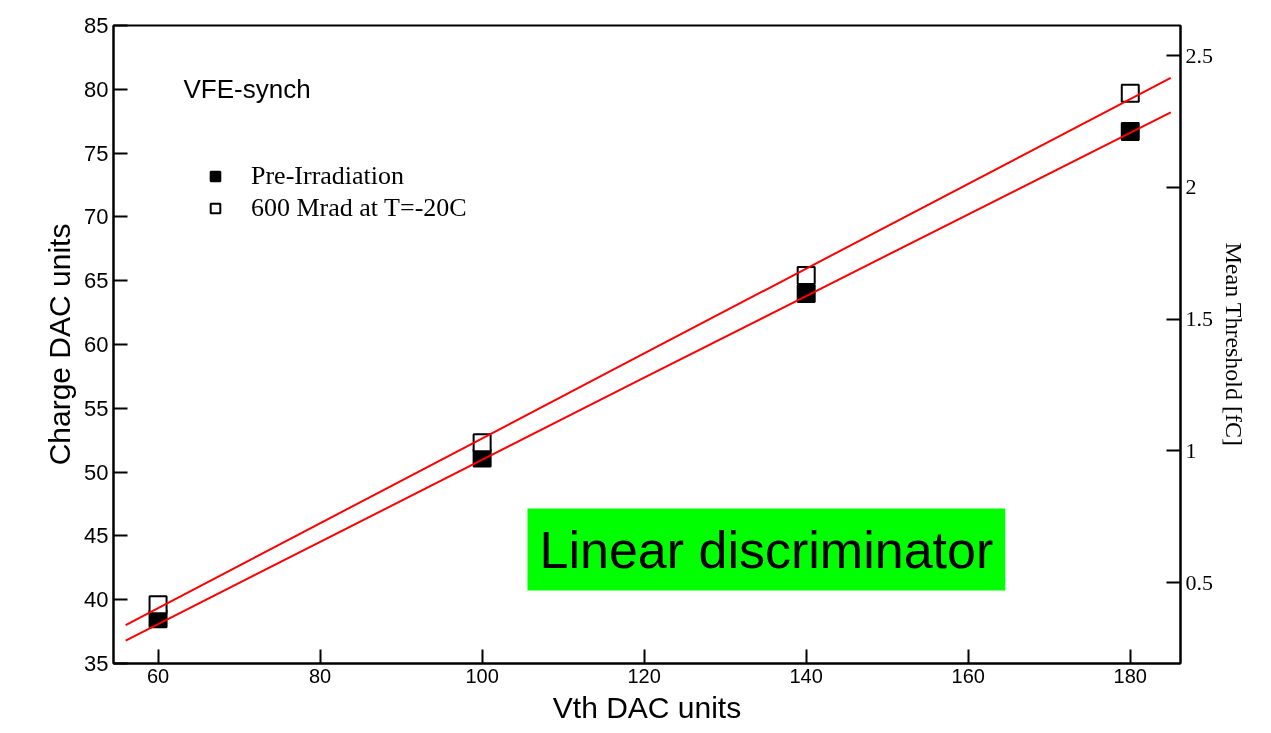  I want to click on point, so click(806, 276).